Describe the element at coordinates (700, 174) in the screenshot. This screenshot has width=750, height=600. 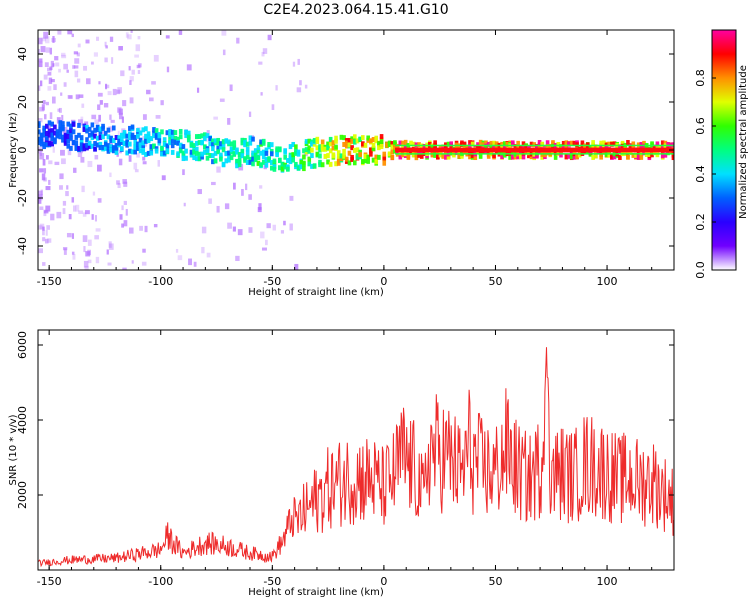
I see `colorbar-tick-label: 0.4` at that location.